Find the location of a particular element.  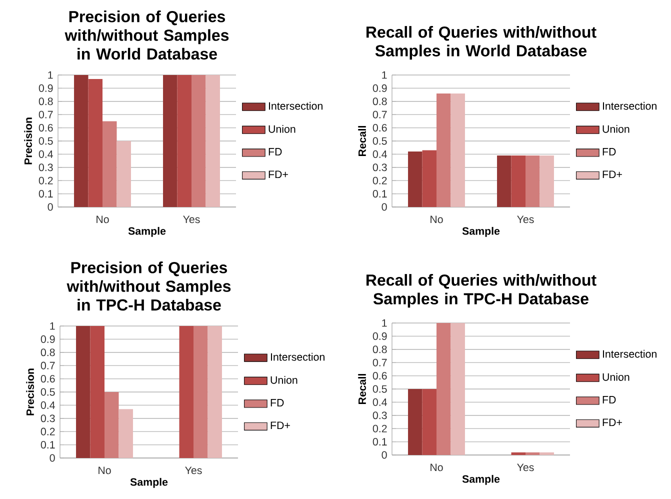

chart-title: Recall of Queries with/without Samples in TPC-H Database is located at coordinates (481, 291).